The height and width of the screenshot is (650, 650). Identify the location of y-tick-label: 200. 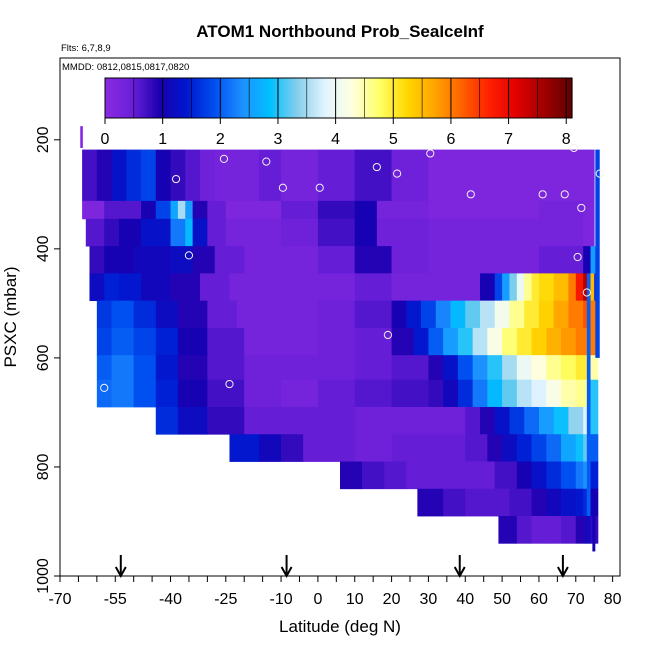
(43, 139).